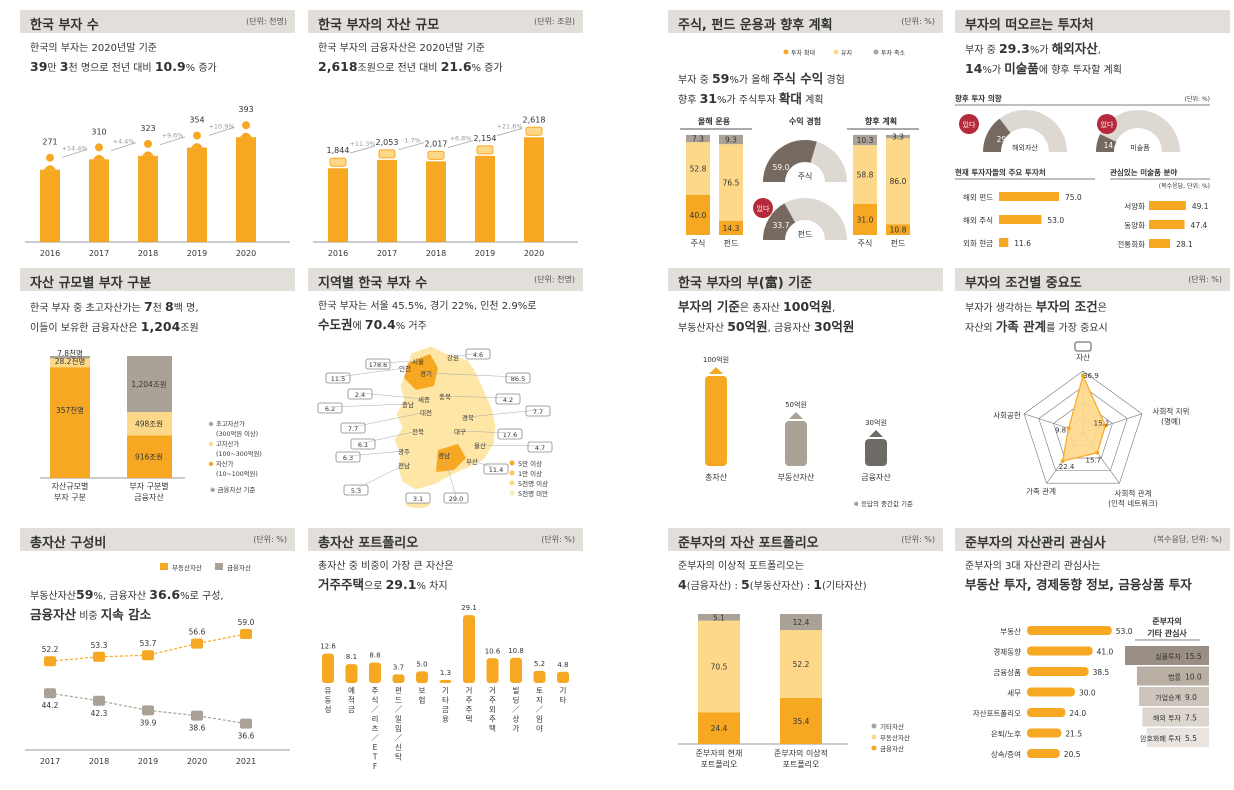 The height and width of the screenshot is (790, 1234). What do you see at coordinates (328, 647) in the screenshot?
I see `value-label: 12.6` at bounding box center [328, 647].